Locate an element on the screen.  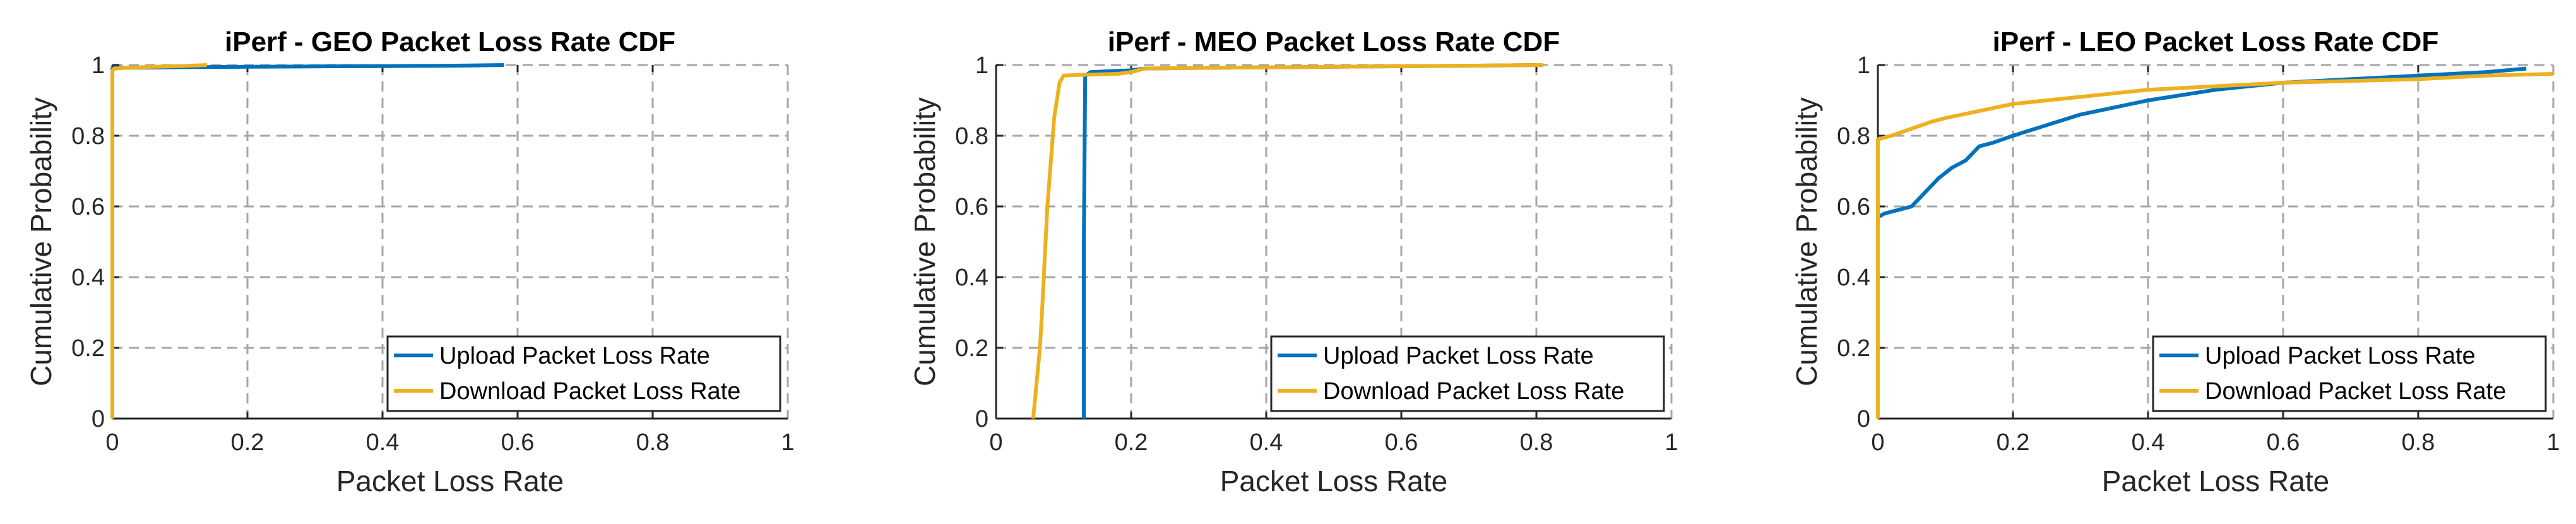
chart-title: iPerf - GEO Packet Loss Rate CDF is located at coordinates (450, 42).